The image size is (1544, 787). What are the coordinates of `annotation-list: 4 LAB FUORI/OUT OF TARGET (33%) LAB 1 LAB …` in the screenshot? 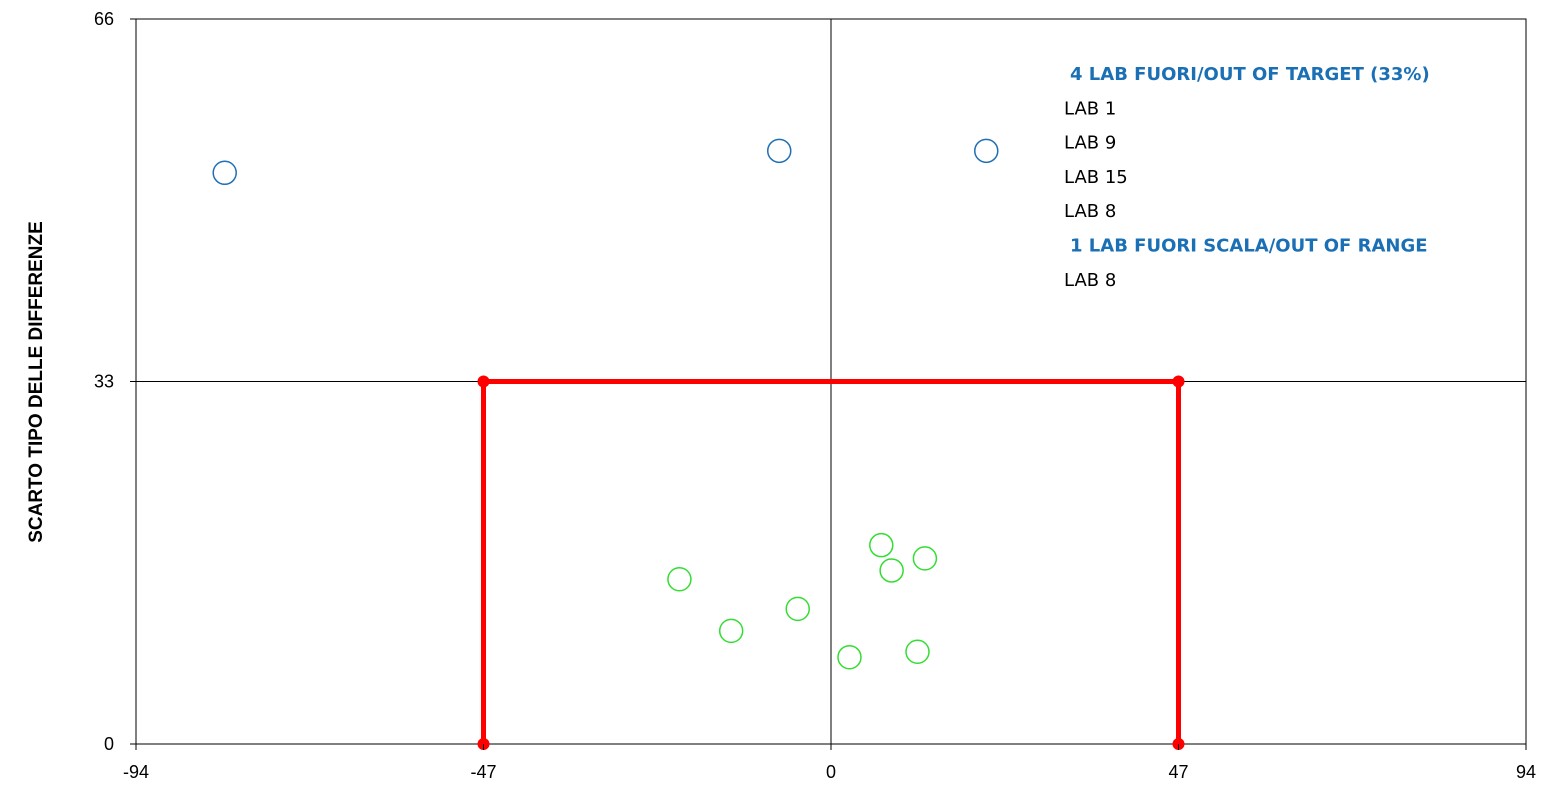 It's located at (1247, 177).